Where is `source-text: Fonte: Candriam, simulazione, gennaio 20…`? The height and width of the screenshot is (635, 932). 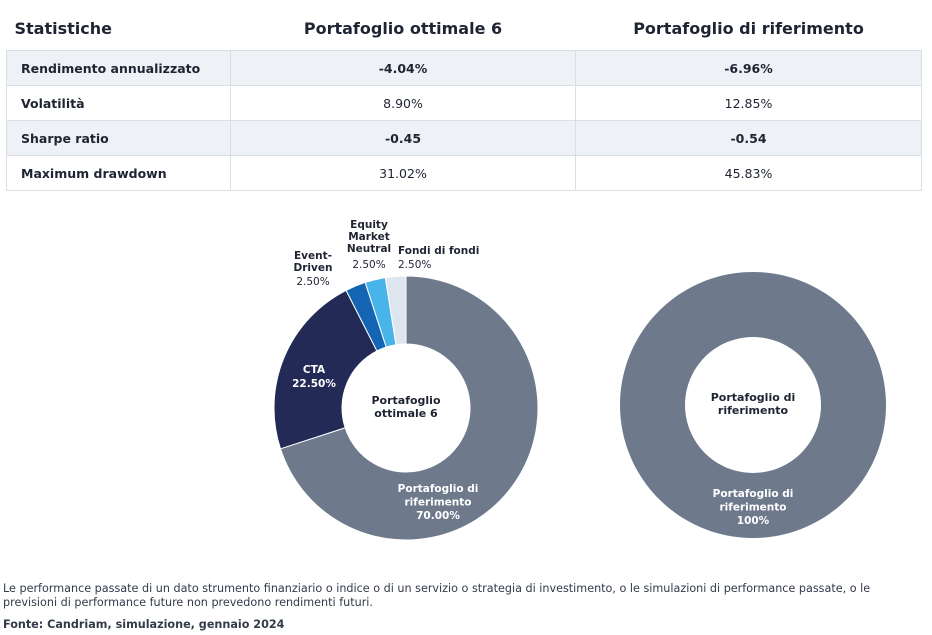 source-text: Fonte: Candriam, simulazione, gennaio 20… is located at coordinates (144, 624).